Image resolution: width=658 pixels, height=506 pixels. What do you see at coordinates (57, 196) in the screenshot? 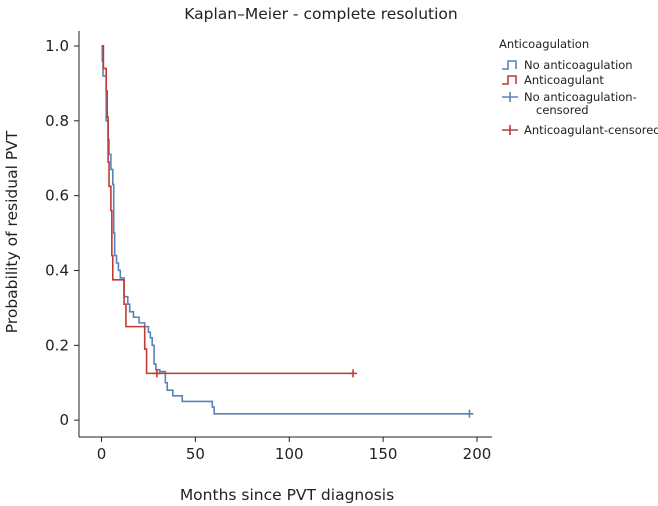
I see `y-tick-label: 0.6` at bounding box center [57, 196].